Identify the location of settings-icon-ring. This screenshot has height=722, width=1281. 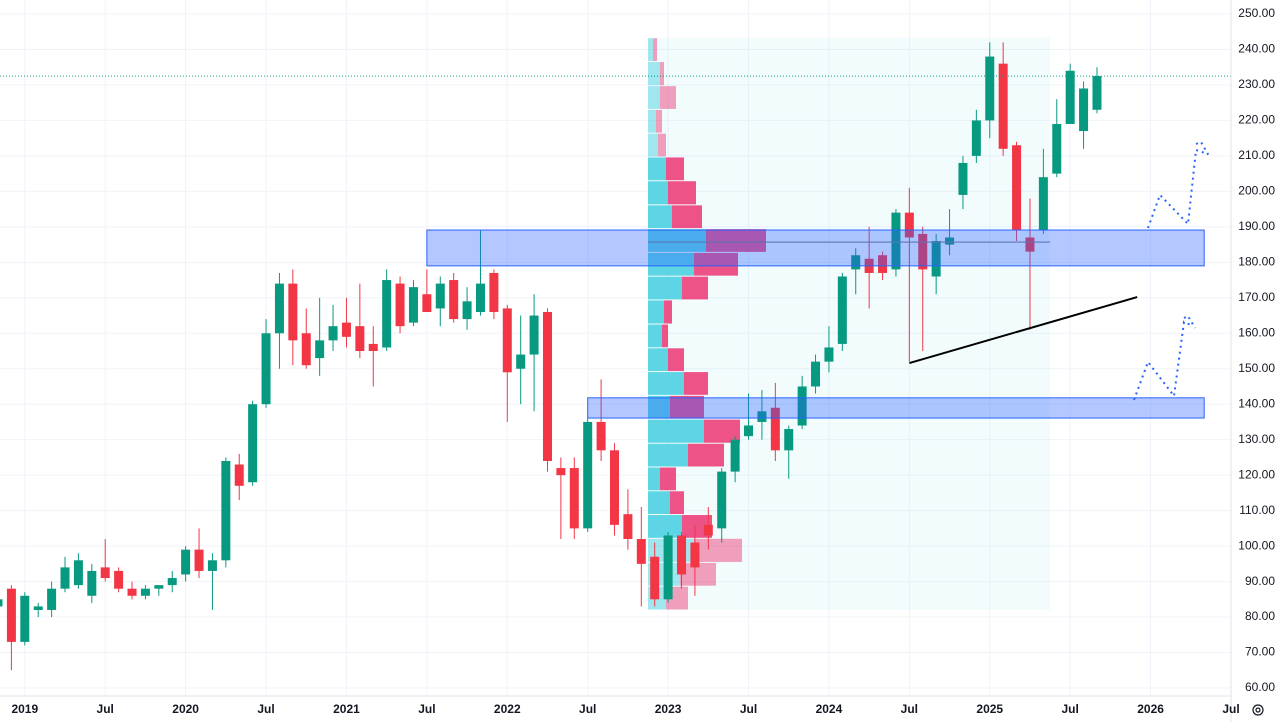
(1258, 710).